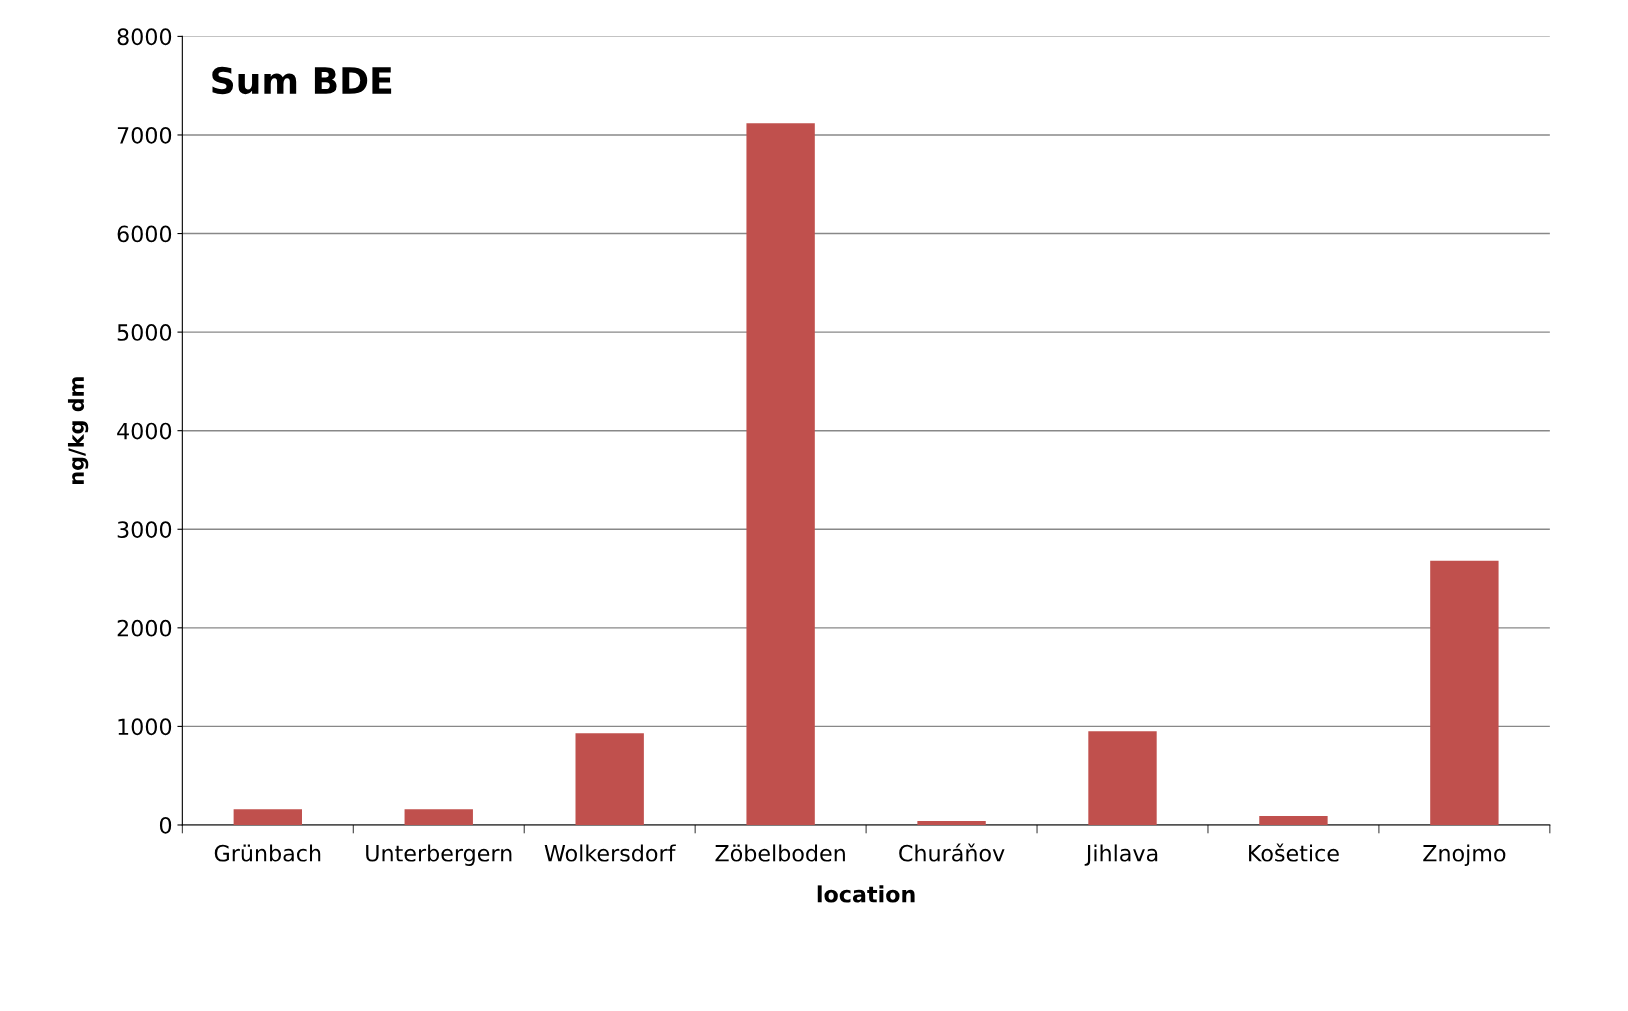 The width and height of the screenshot is (1628, 1011). What do you see at coordinates (866, 894) in the screenshot?
I see `x-axis-title: location` at bounding box center [866, 894].